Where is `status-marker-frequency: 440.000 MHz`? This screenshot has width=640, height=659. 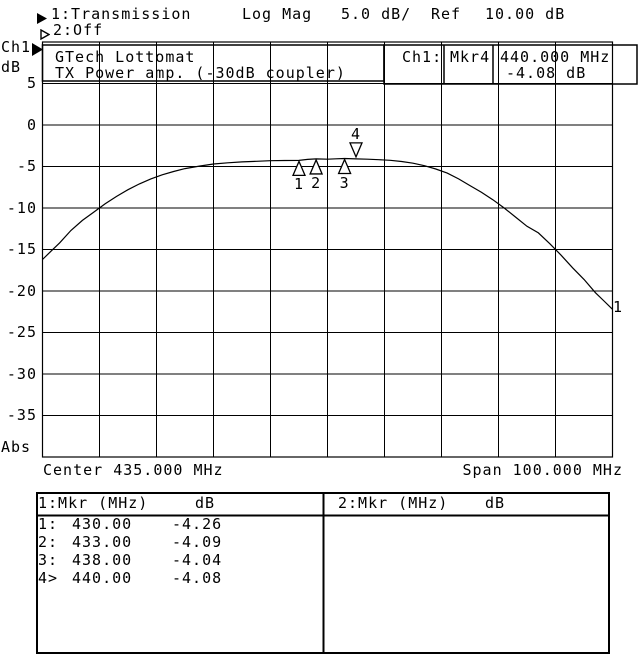
status-marker-frequency: 440.000 MHz is located at coordinates (555, 57).